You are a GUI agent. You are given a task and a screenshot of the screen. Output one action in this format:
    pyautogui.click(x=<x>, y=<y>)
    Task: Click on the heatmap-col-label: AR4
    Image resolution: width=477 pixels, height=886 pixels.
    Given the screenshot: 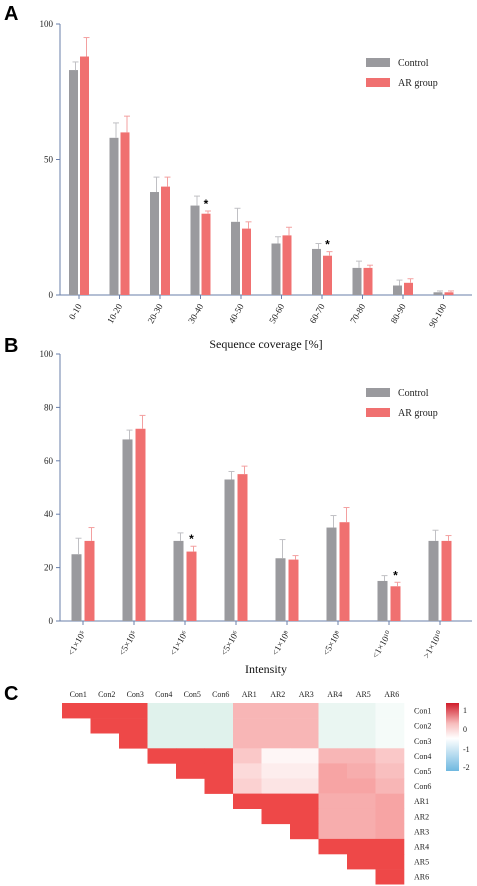 What is the action you would take?
    pyautogui.click(x=334, y=694)
    